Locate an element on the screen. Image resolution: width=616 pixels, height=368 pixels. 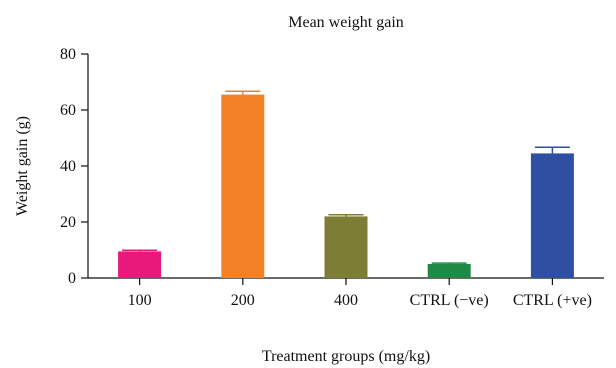
y-ticks: 0 20 40 60 80 is located at coordinates (74, 166).